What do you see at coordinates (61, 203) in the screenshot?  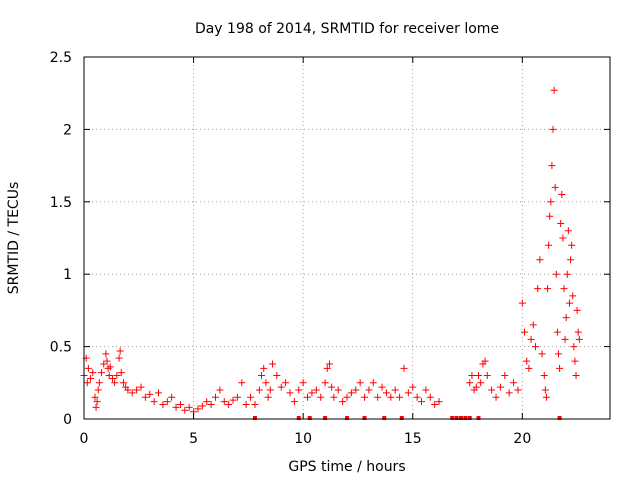 I see `y-tick-label: 1.5` at bounding box center [61, 203].